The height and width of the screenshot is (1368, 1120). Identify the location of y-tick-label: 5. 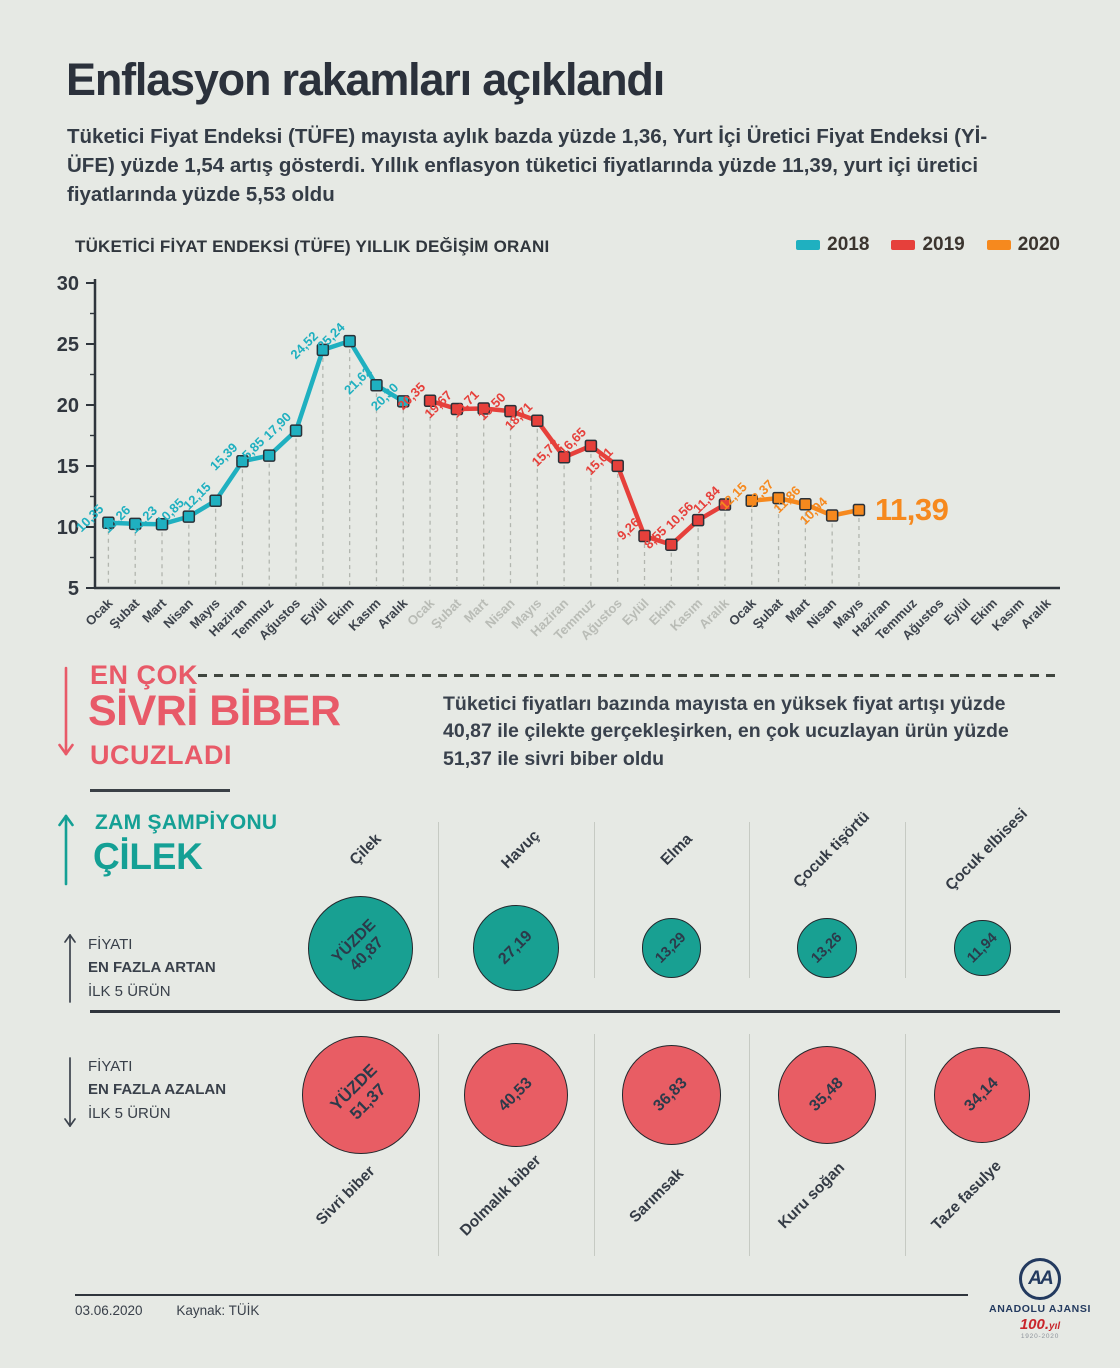
(73, 589).